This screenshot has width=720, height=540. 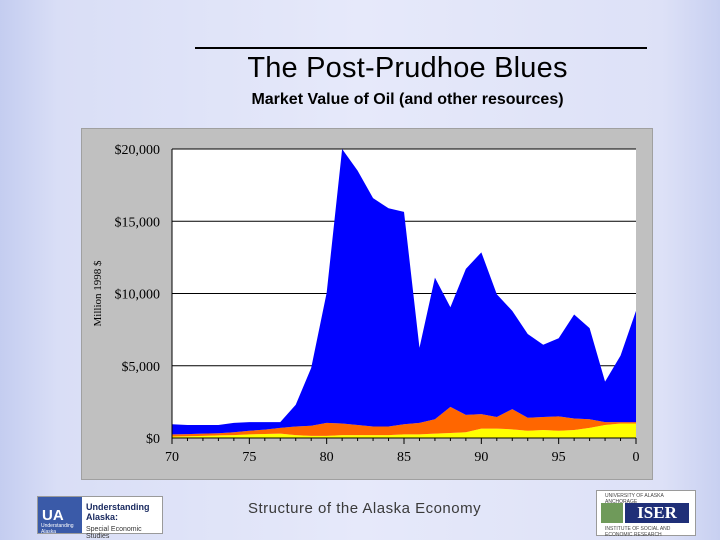 What do you see at coordinates (634, 499) in the screenshot?
I see `iser-logo-top-text: UNIVERSITY OF ALASKA ANCHORAGE` at bounding box center [634, 499].